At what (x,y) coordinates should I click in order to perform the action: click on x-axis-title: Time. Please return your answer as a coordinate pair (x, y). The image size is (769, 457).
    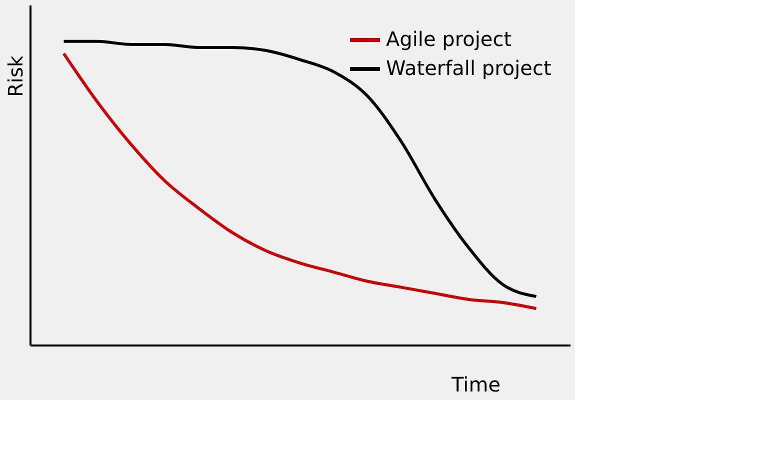
    Looking at the image, I should click on (475, 384).